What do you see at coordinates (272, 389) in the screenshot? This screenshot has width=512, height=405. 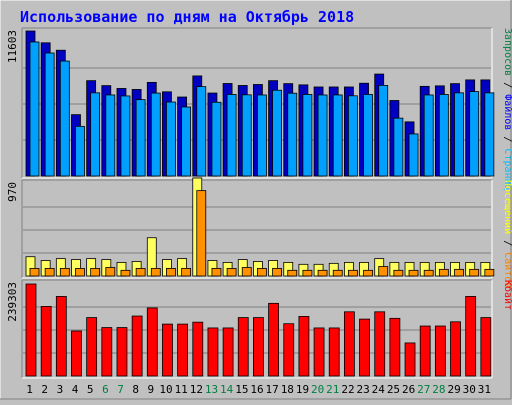 I see `x-tick-label: 17` at bounding box center [272, 389].